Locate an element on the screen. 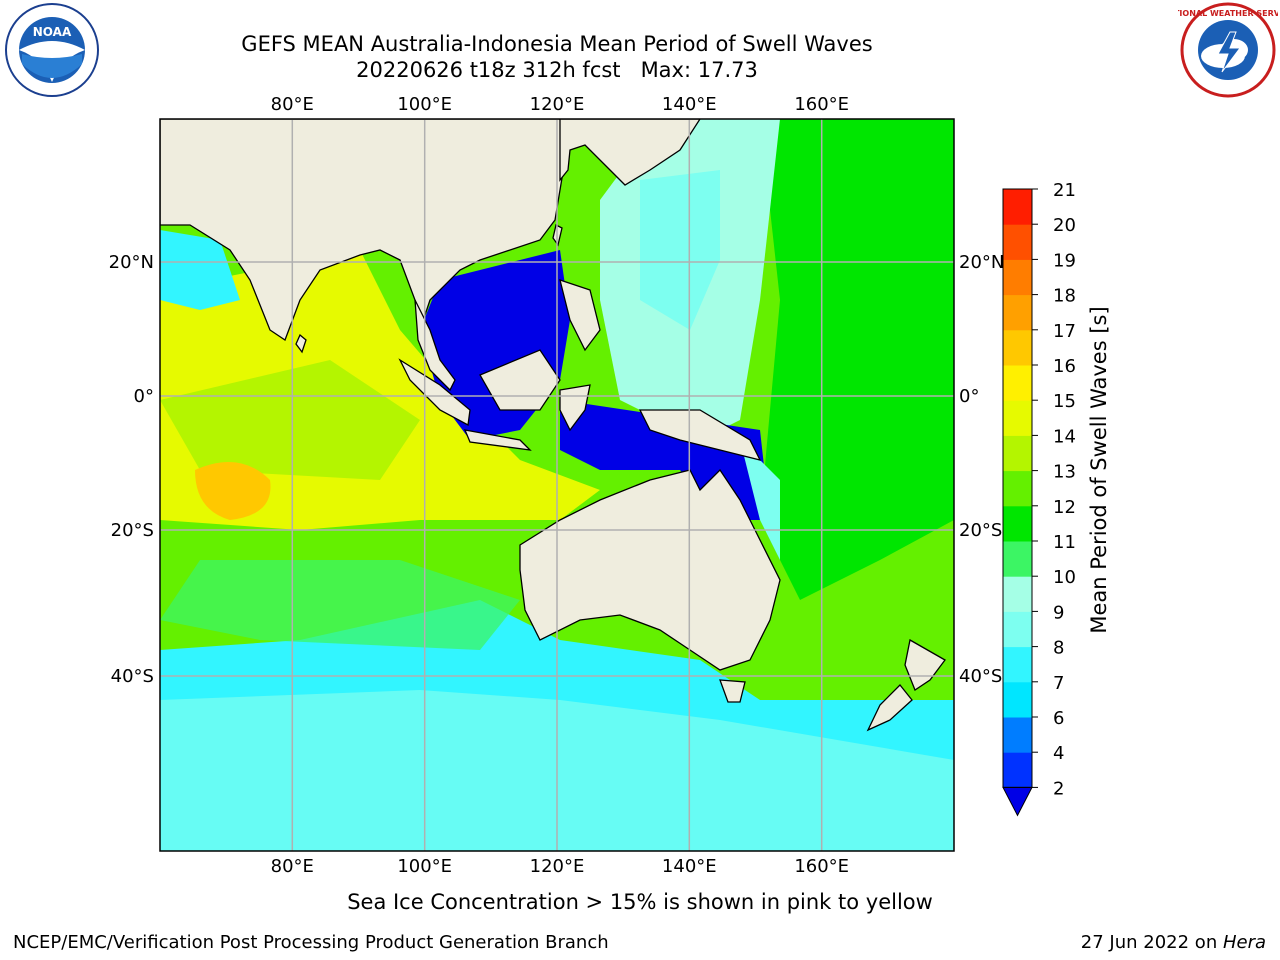  band-cyan-pacific is located at coordinates (680, 250).